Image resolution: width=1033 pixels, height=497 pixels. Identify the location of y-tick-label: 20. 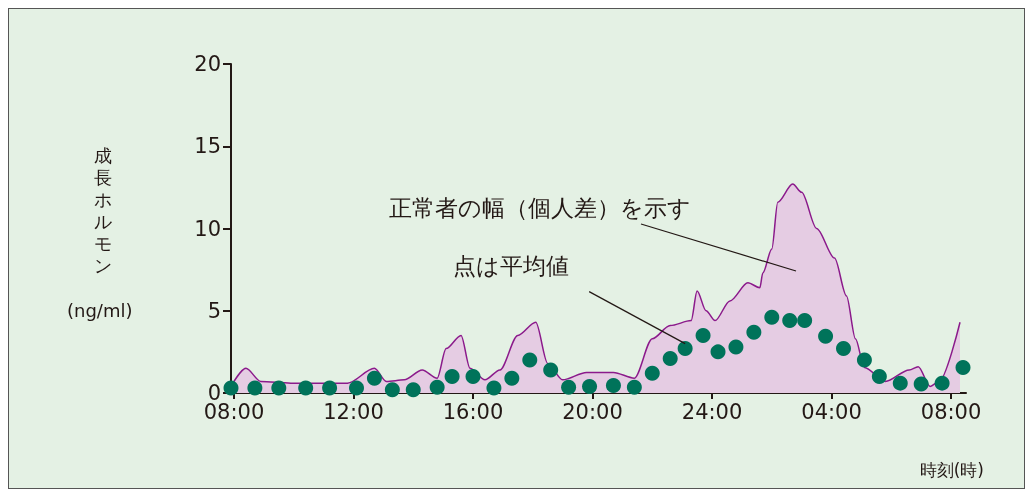
(207, 64).